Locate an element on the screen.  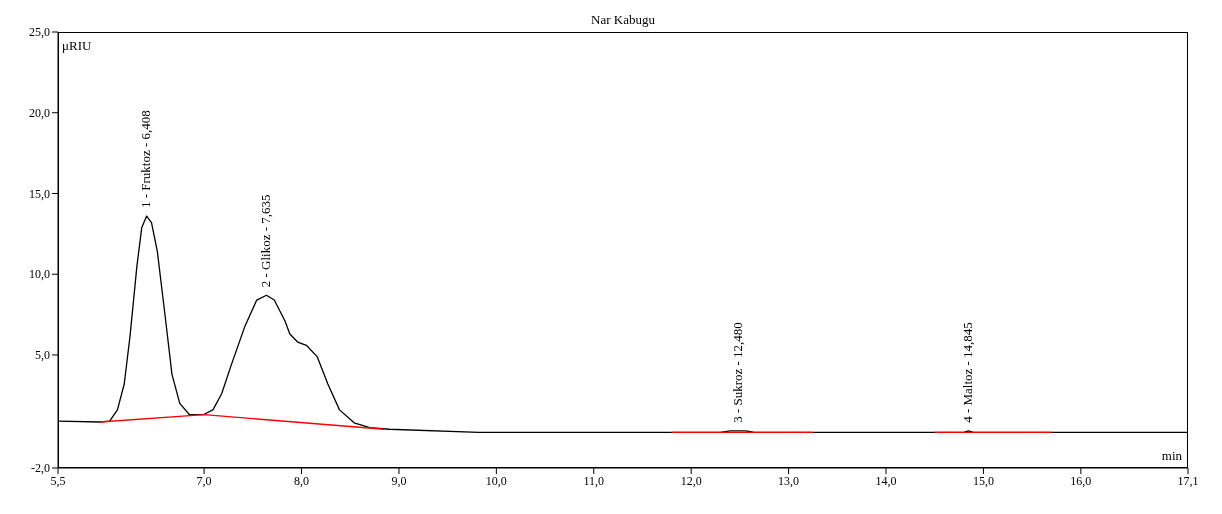
x-tick-label: 12,0 is located at coordinates (691, 480).